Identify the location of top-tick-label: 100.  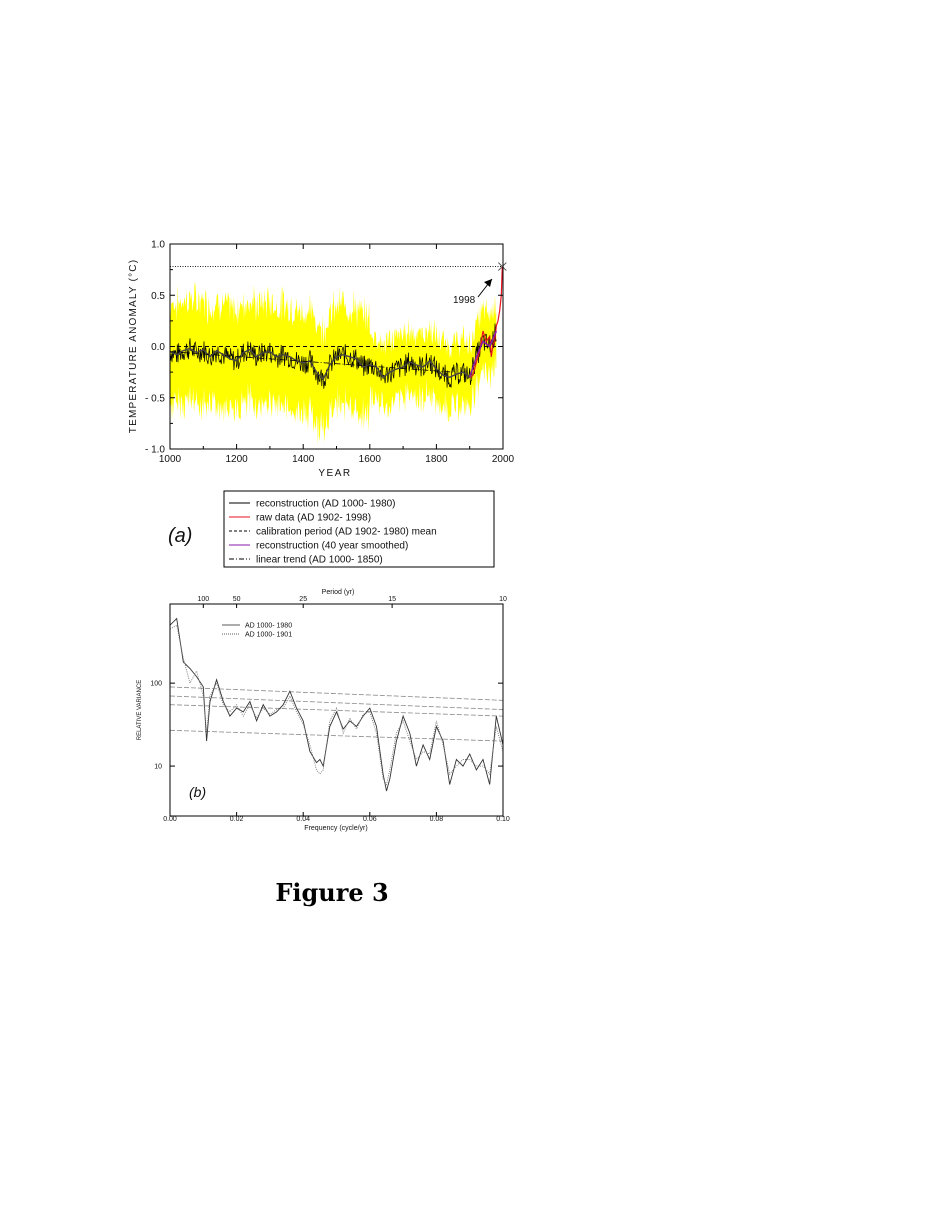
(203, 599).